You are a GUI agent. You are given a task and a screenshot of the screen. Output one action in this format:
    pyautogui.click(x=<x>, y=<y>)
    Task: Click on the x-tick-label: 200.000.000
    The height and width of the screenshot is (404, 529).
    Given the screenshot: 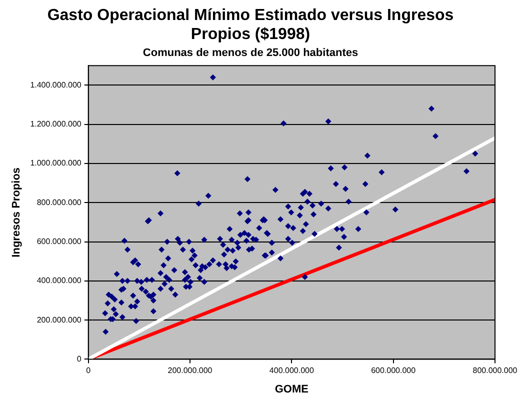 What is the action you would take?
    pyautogui.click(x=190, y=371)
    